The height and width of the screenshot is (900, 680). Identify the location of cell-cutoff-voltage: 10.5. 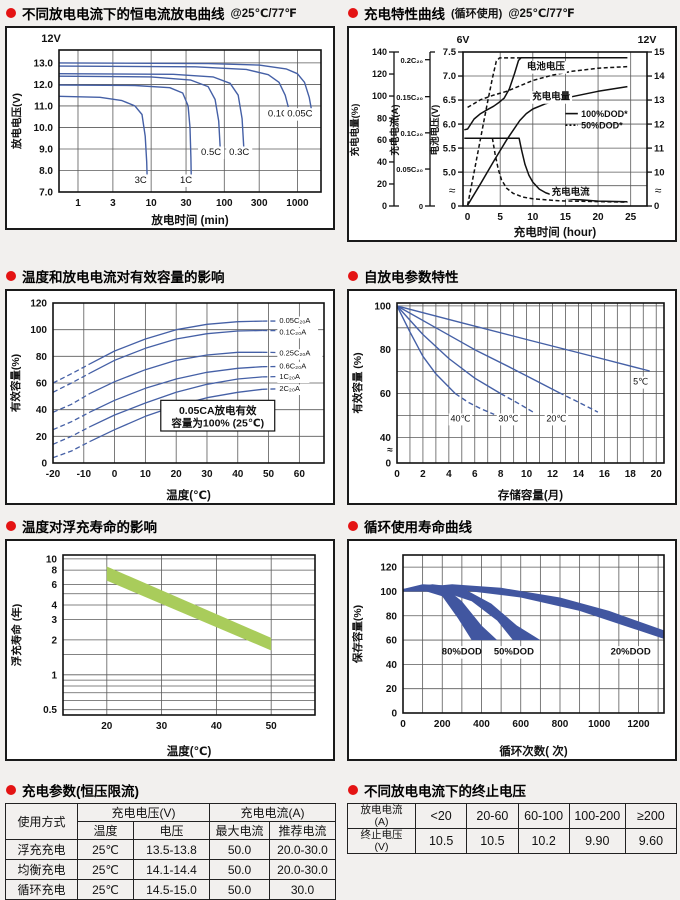
(492, 841).